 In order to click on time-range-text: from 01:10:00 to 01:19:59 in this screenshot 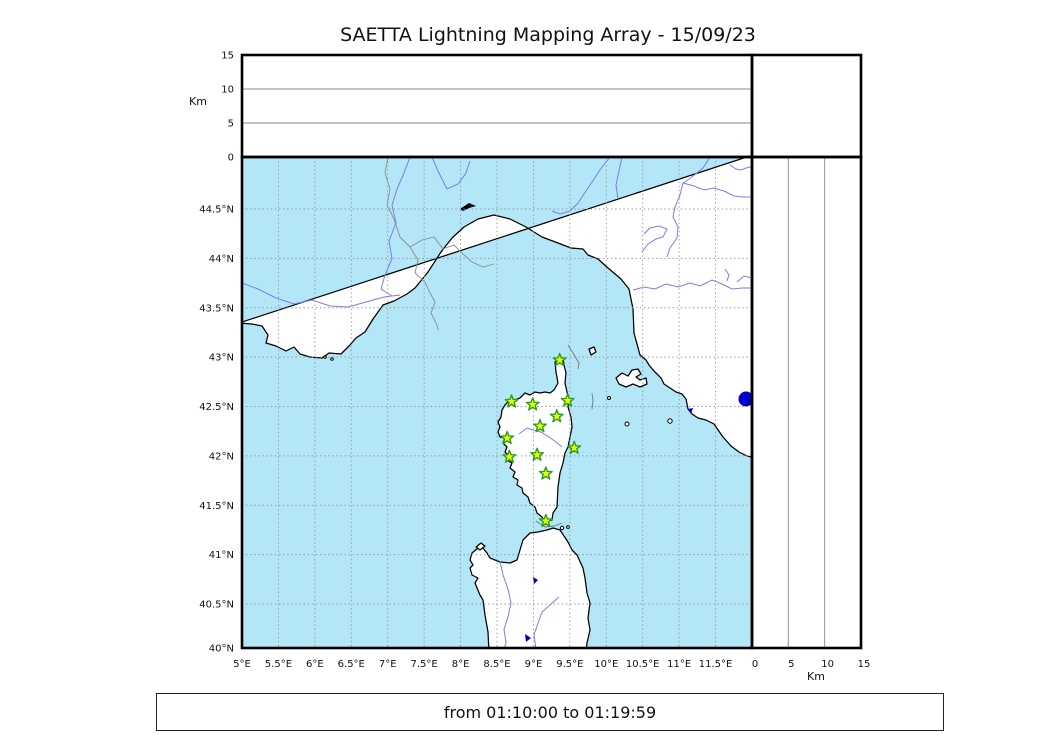, I will do `click(550, 712)`.